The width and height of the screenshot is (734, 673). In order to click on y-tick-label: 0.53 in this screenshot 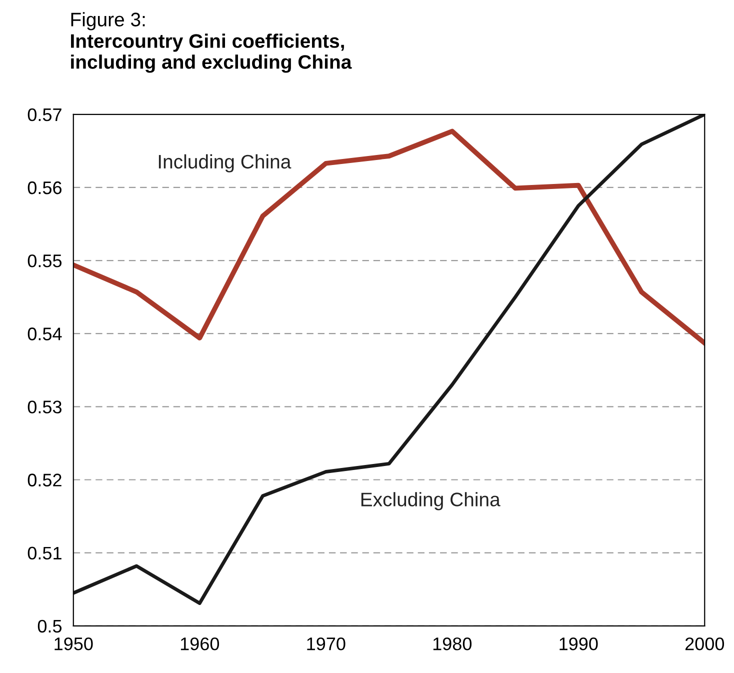, I will do `click(45, 407)`.